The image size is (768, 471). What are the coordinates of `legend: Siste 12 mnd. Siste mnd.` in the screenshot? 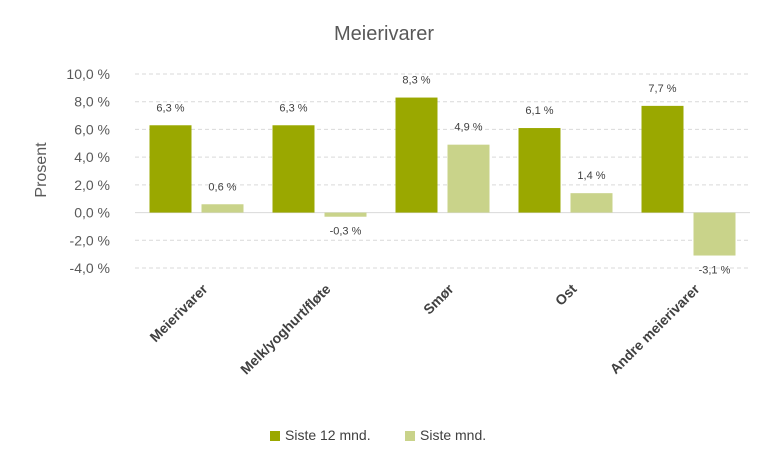 It's located at (378, 435).